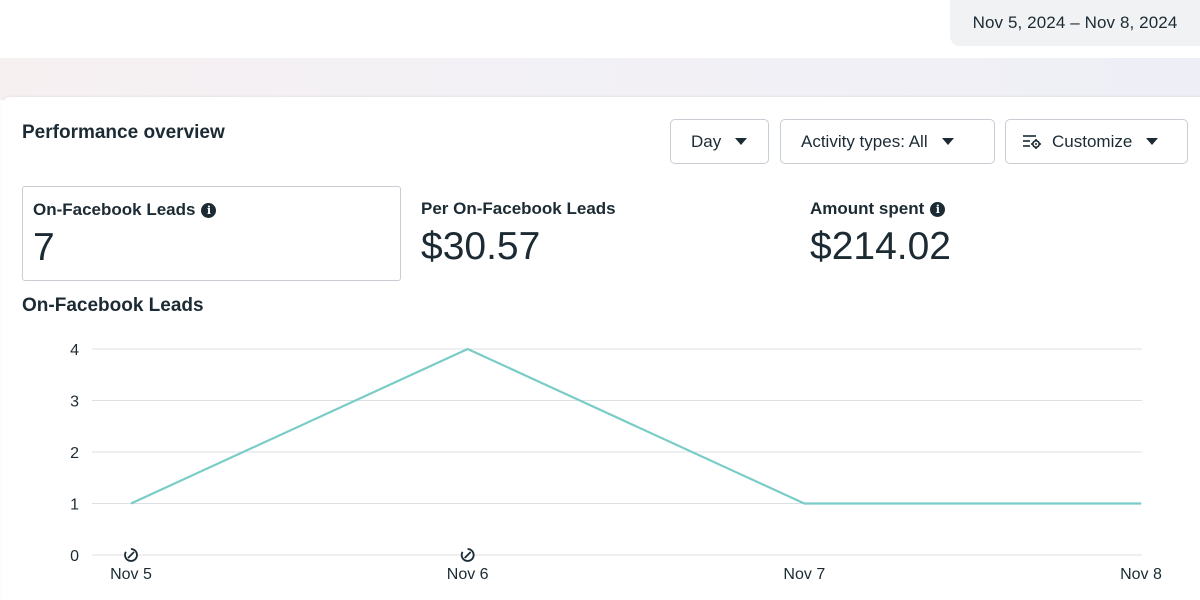 The image size is (1200, 600). Describe the element at coordinates (1075, 23) in the screenshot. I see `date-range-picker: Nov 5, 2024 – Nov 8, 2024` at that location.